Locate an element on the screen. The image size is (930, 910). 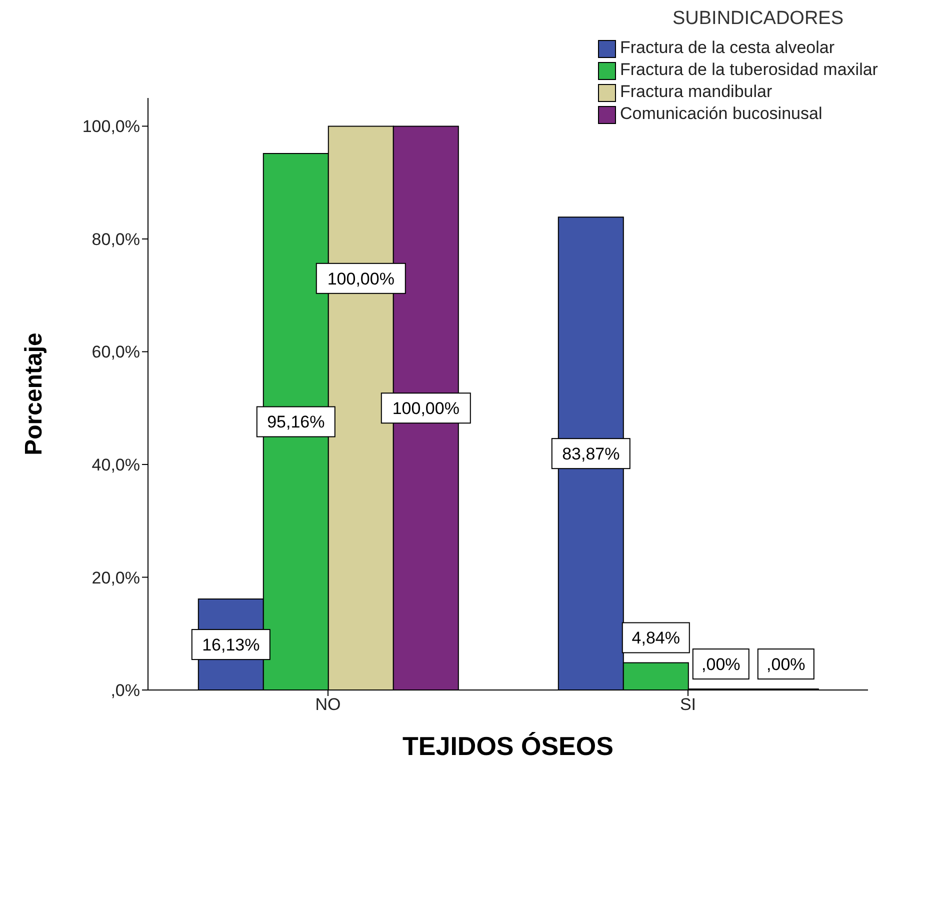
y-tick-label: 80,0% is located at coordinates (116, 239).